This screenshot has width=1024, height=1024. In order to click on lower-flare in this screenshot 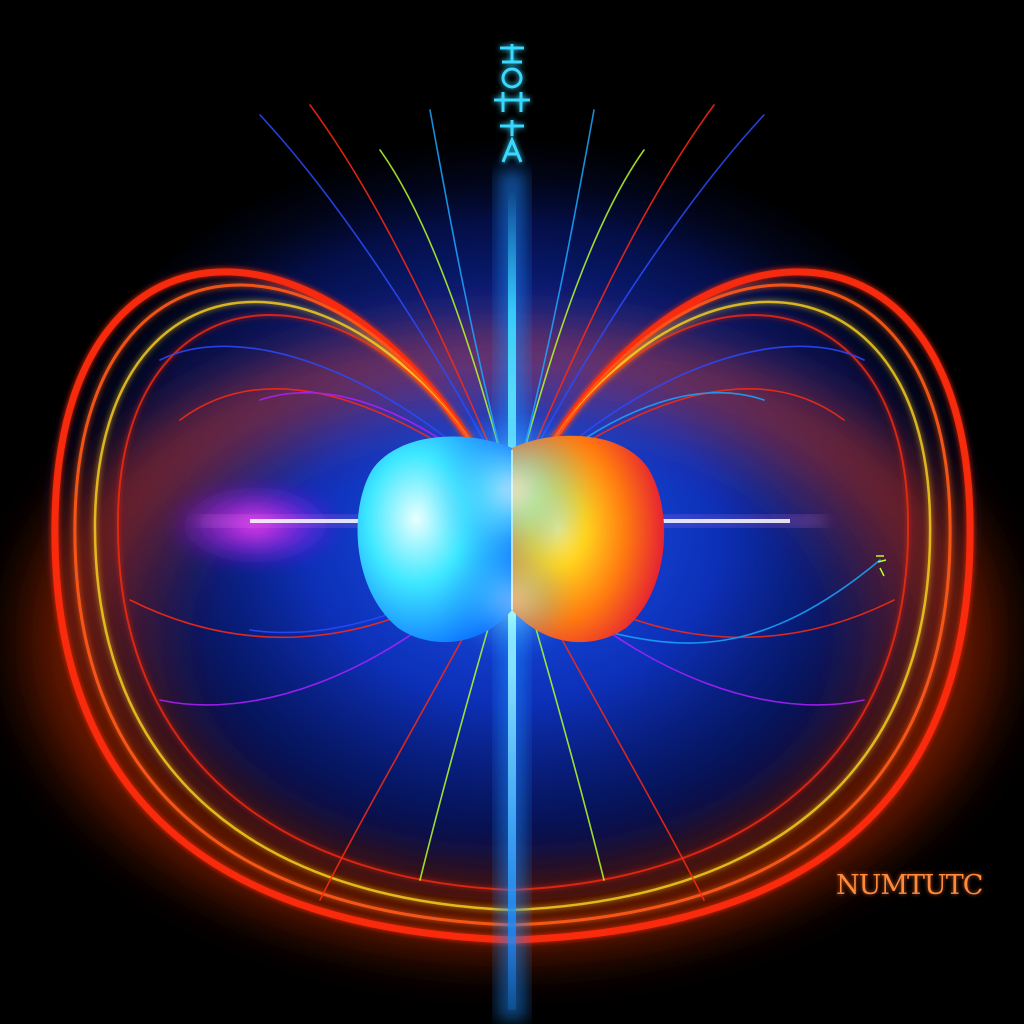, I will do `click(512, 600)`.